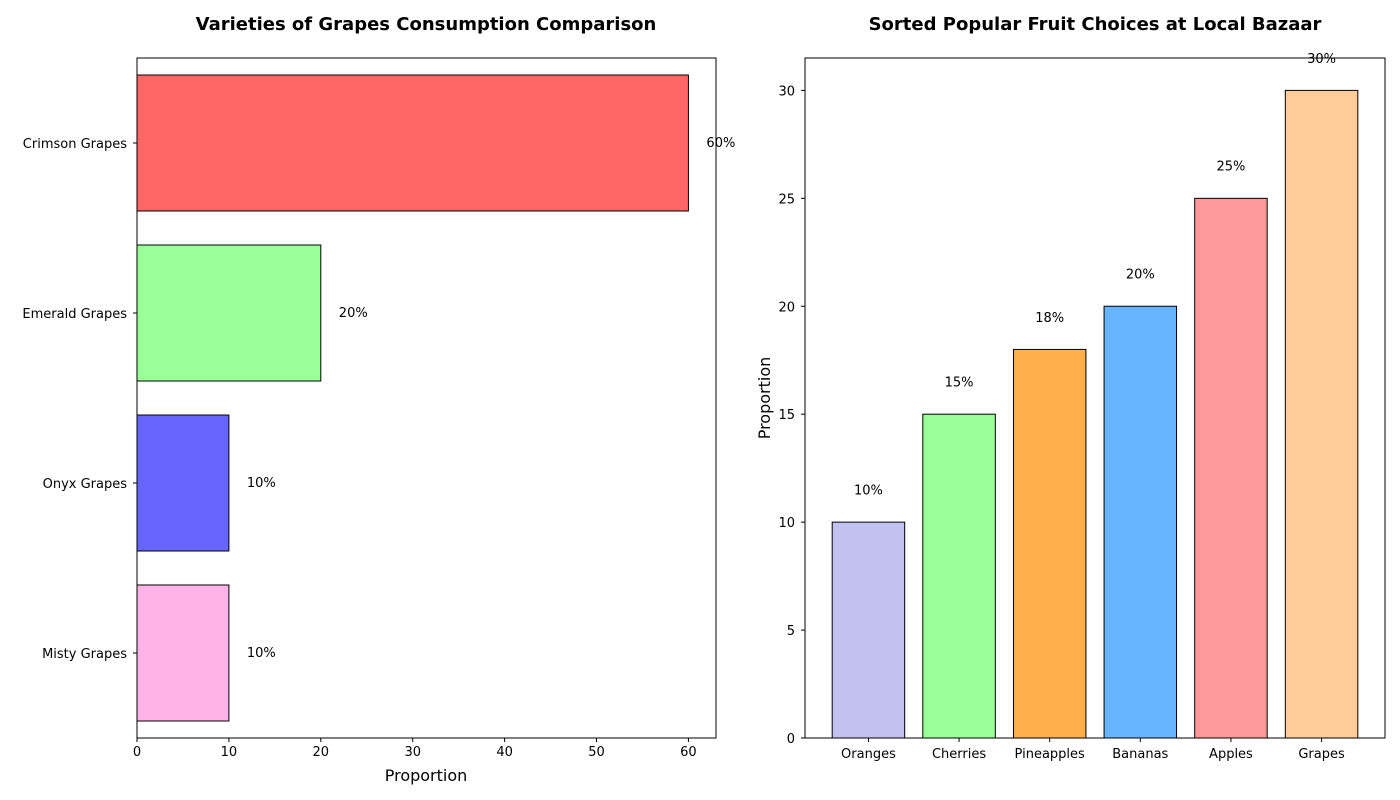  What do you see at coordinates (688, 752) in the screenshot?
I see `x-tick-label: 60` at bounding box center [688, 752].